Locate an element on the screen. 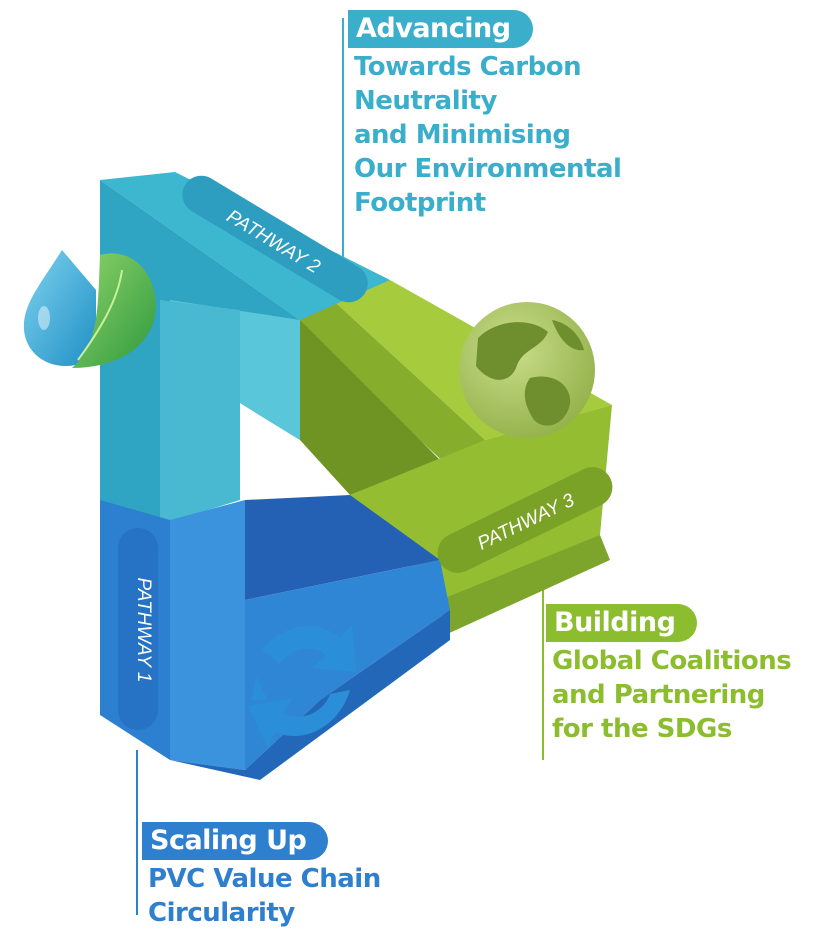 The width and height of the screenshot is (822, 937). pathway-3-line: for the SDGs is located at coordinates (642, 729).